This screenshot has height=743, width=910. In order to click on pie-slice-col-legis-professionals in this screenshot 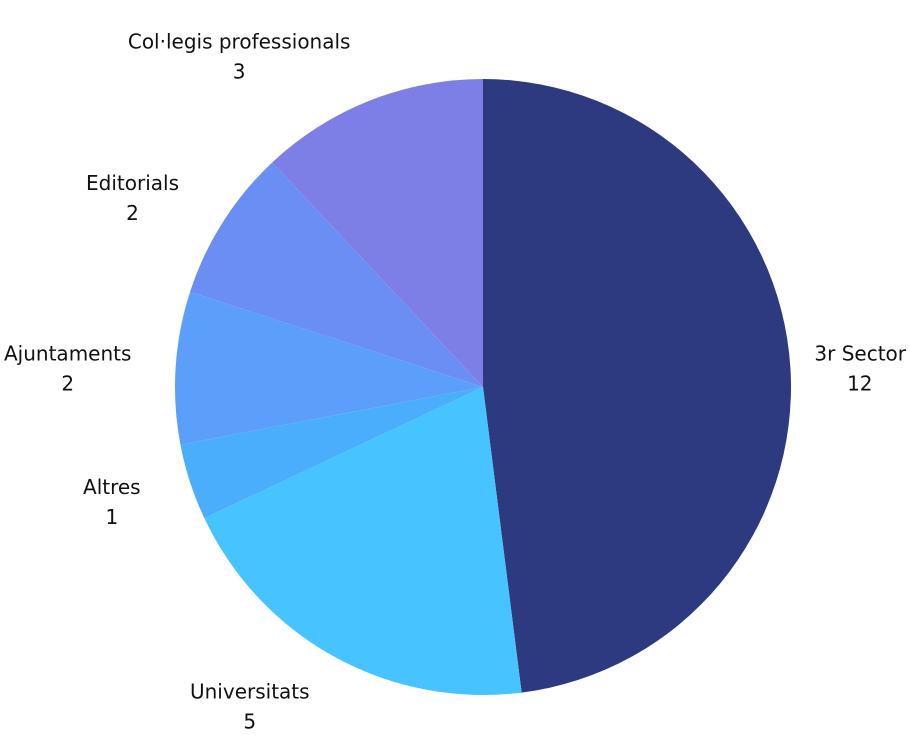, I will do `click(377, 233)`.